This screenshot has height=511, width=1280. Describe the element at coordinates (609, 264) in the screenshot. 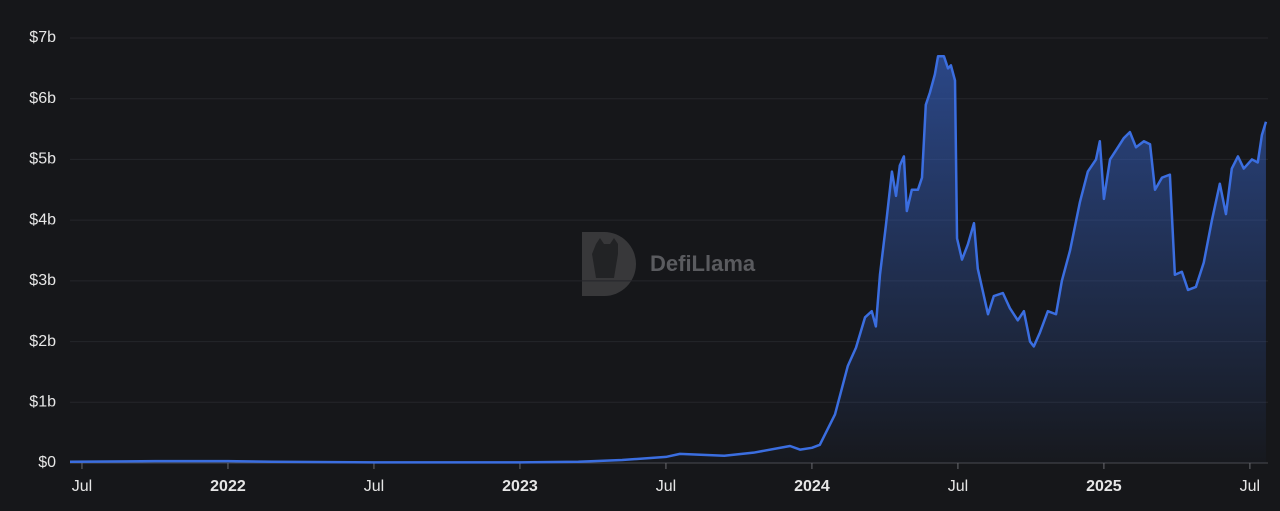

I see `watermark-logo` at that location.